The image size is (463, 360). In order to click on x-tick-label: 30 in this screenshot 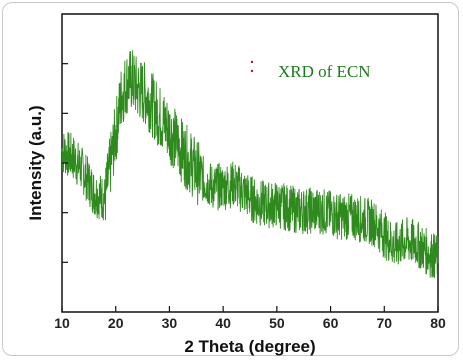, I will do `click(170, 323)`.